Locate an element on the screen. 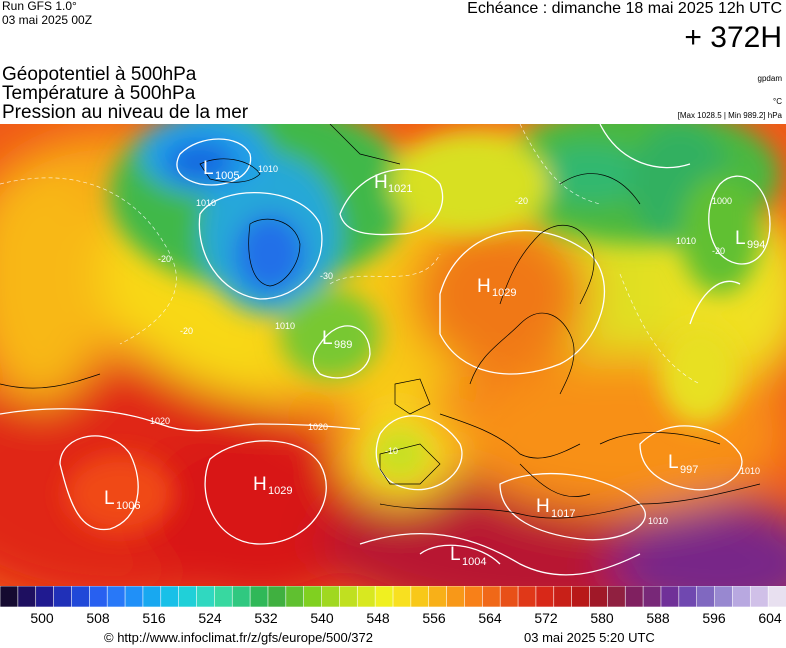  isotherm-label: -10 is located at coordinates (391, 451).